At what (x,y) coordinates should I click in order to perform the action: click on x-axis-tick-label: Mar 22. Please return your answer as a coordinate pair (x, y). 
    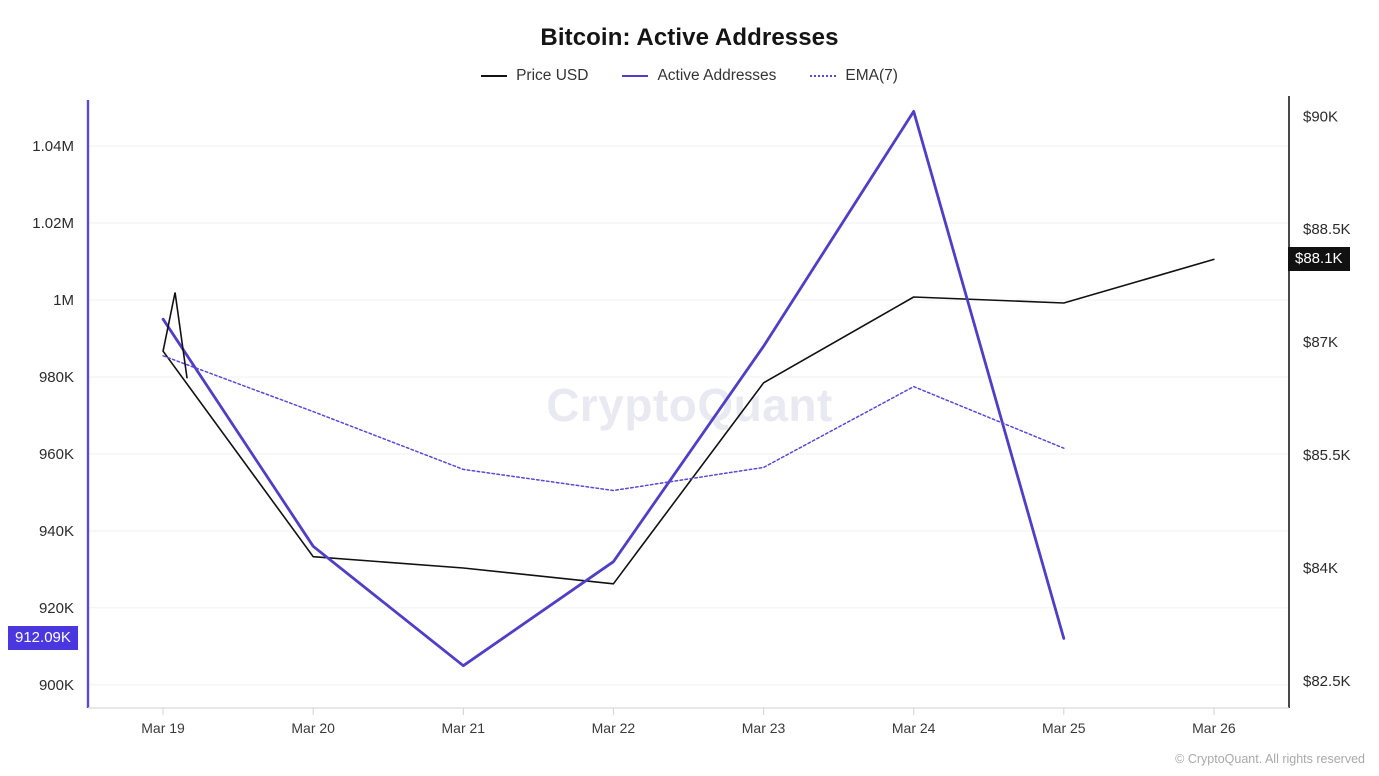
    Looking at the image, I should click on (614, 728).